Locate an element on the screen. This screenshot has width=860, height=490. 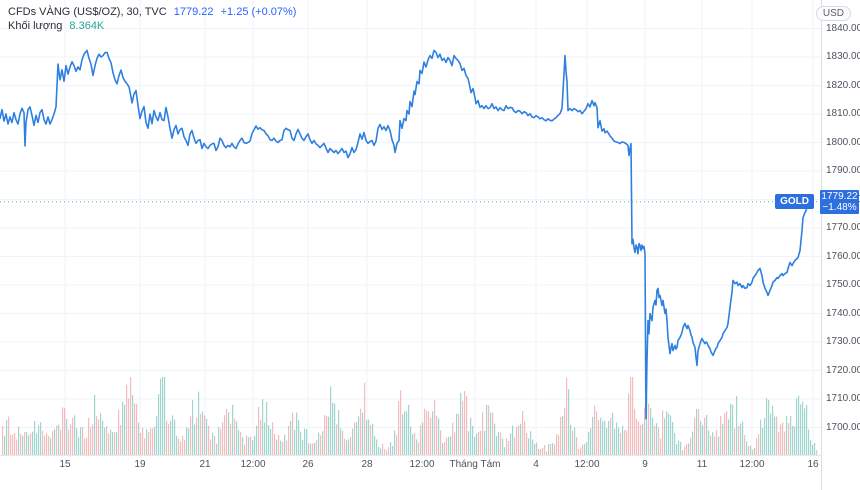
time-tick-label: 19 is located at coordinates (140, 464).